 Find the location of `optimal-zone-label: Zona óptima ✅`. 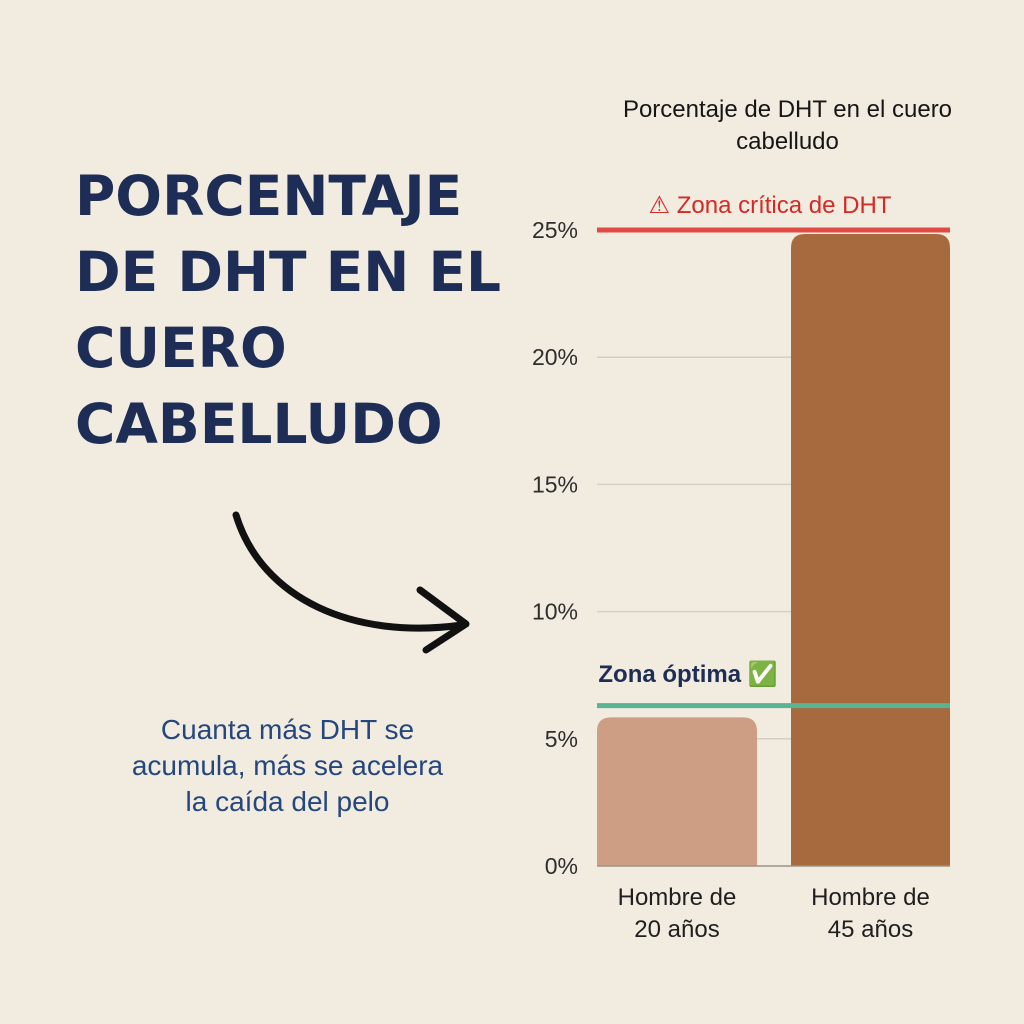

optimal-zone-label: Zona óptima ✅ is located at coordinates (687, 674).